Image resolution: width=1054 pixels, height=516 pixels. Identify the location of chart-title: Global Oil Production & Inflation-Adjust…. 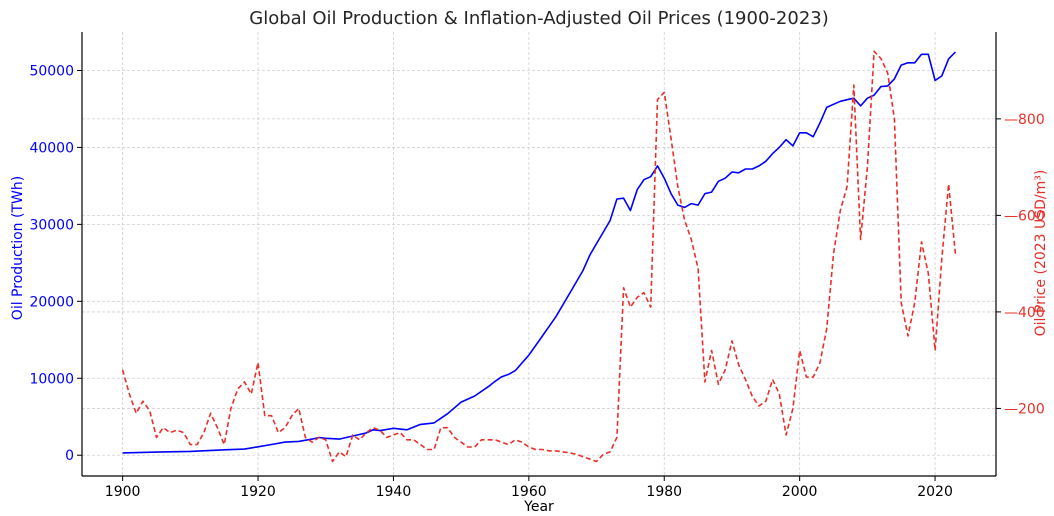
(539, 18).